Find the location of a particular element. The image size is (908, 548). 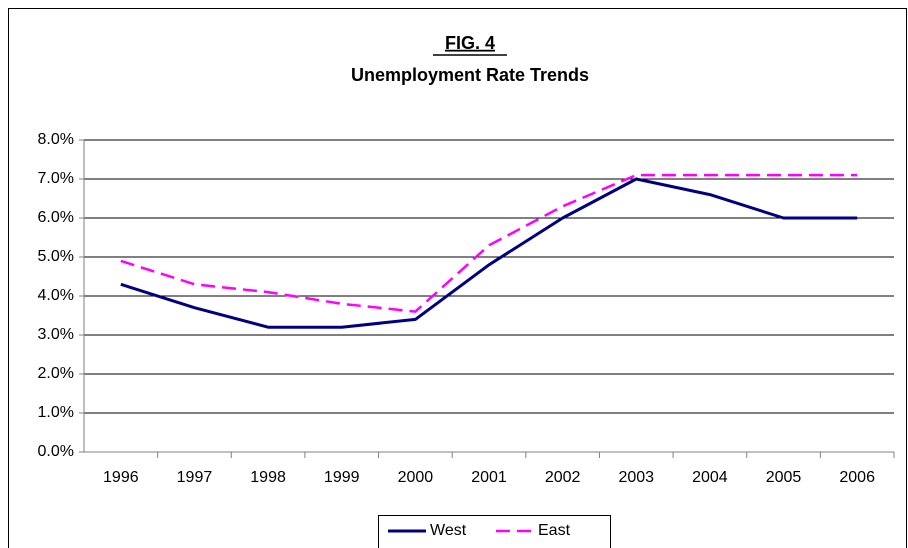

y-tick-label: 5.0% is located at coordinates (56, 256).